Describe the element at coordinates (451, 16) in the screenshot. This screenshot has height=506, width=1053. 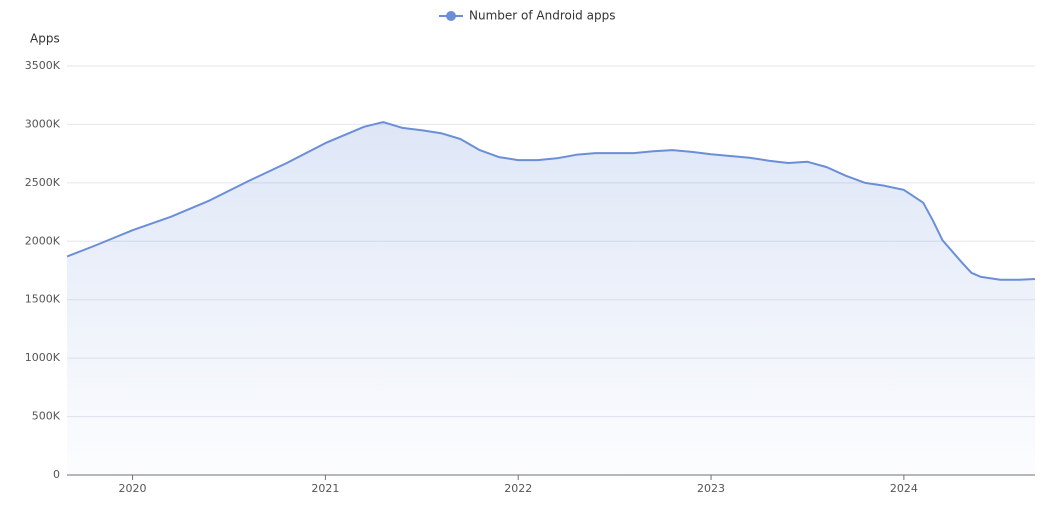
I see `legend-marker` at that location.